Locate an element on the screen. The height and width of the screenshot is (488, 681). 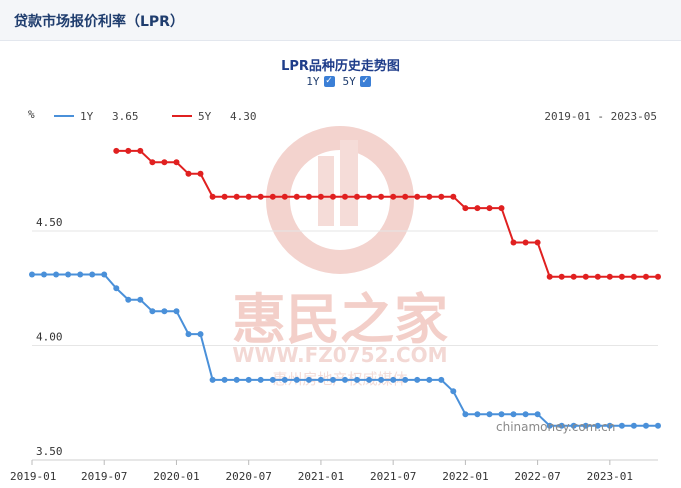
watermark-url-text: WWW.FZ0752.COM is located at coordinates (339, 355).